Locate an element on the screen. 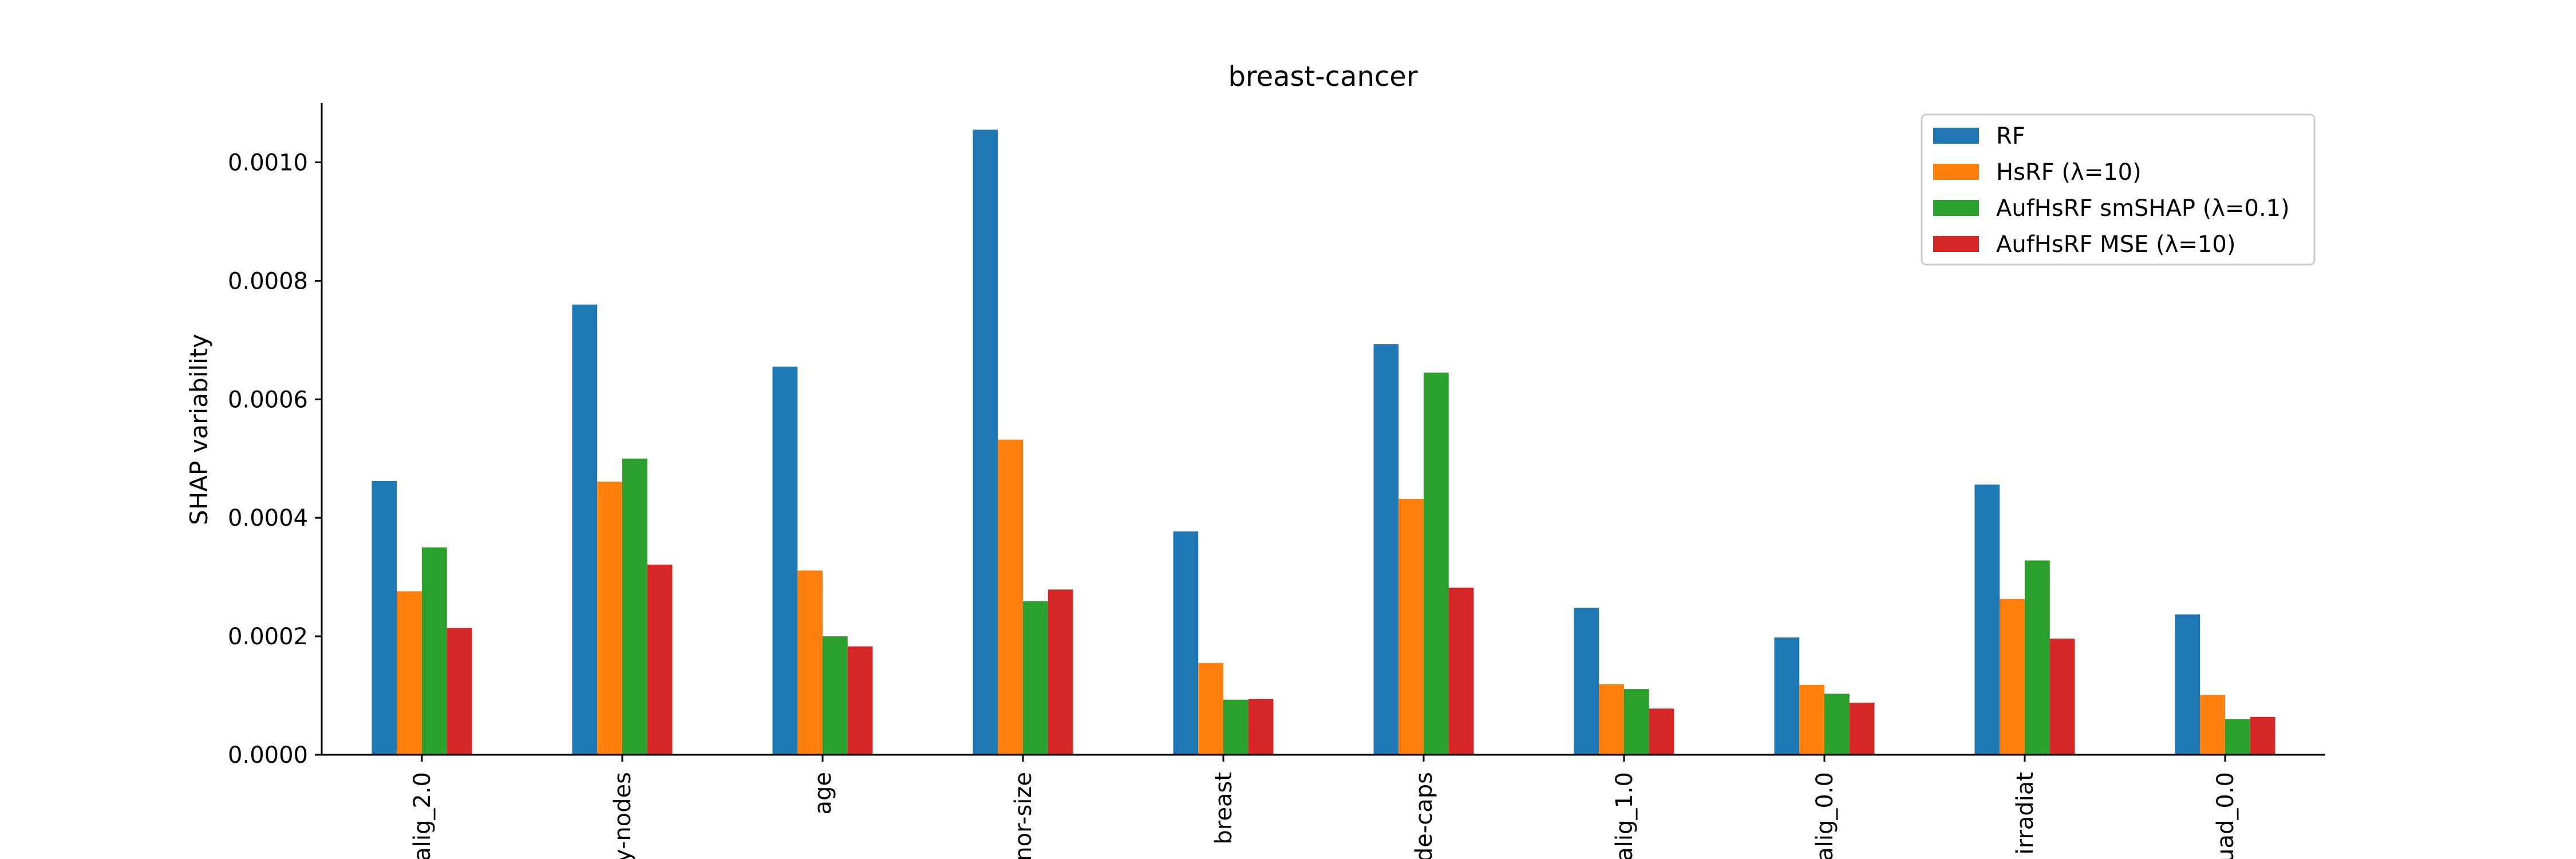 The height and width of the screenshot is (859, 2576). y-axis-ticks: 0.0000 0.0002 0.0004 0.0006 0.0008 0.0010 is located at coordinates (275, 459).